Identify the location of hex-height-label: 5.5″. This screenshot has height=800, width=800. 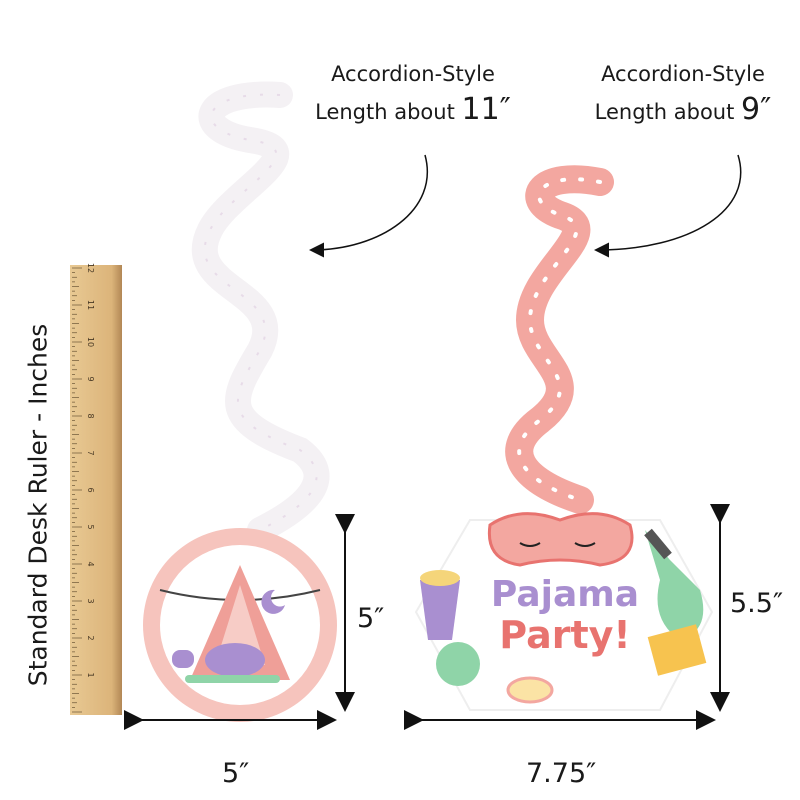
(757, 603).